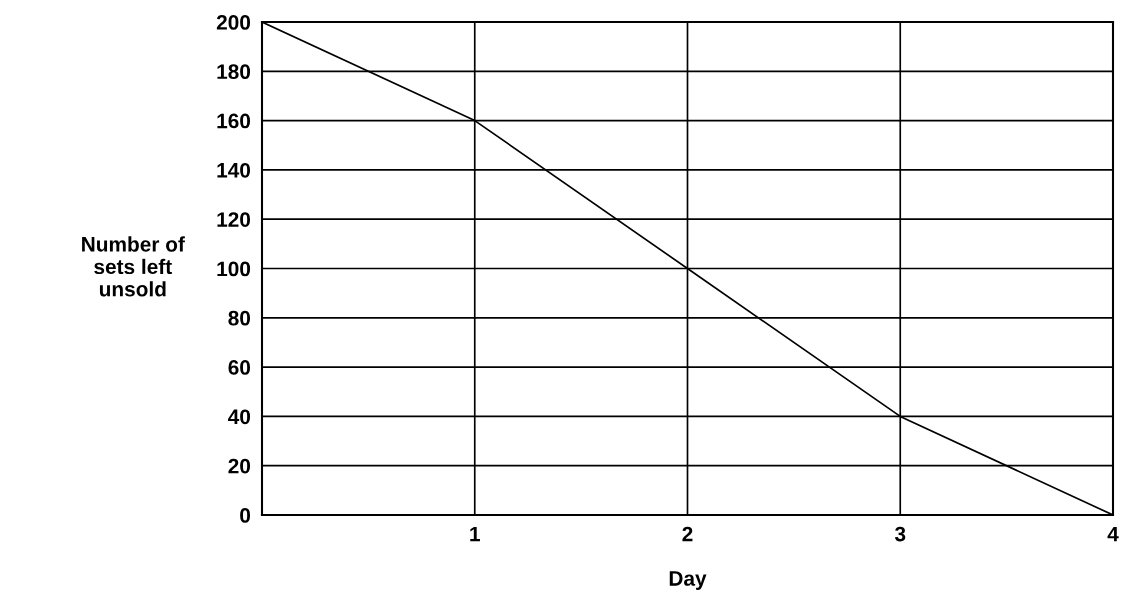  Describe the element at coordinates (239, 318) in the screenshot. I see `y-tick-label: 80` at that location.